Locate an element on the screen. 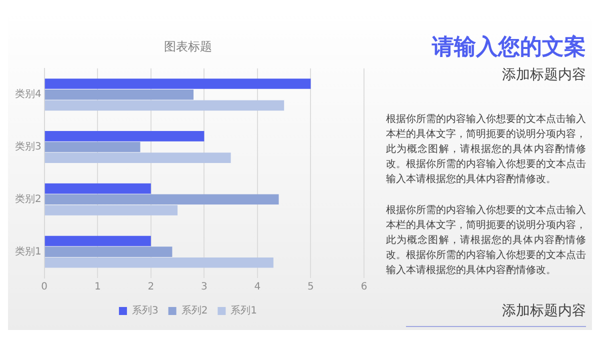 The image size is (600, 338). legend-label: 系列2 is located at coordinates (194, 310).